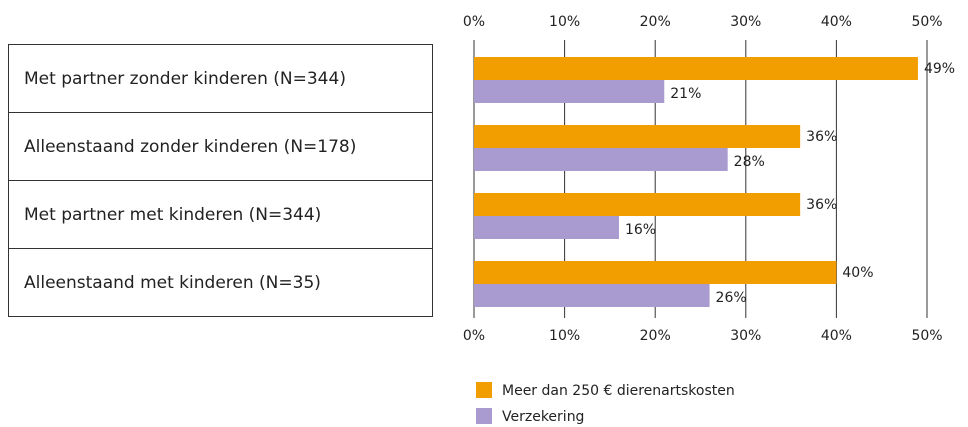 This screenshot has width=968, height=427. What do you see at coordinates (749, 162) in the screenshot?
I see `value-label: 28%` at bounding box center [749, 162].